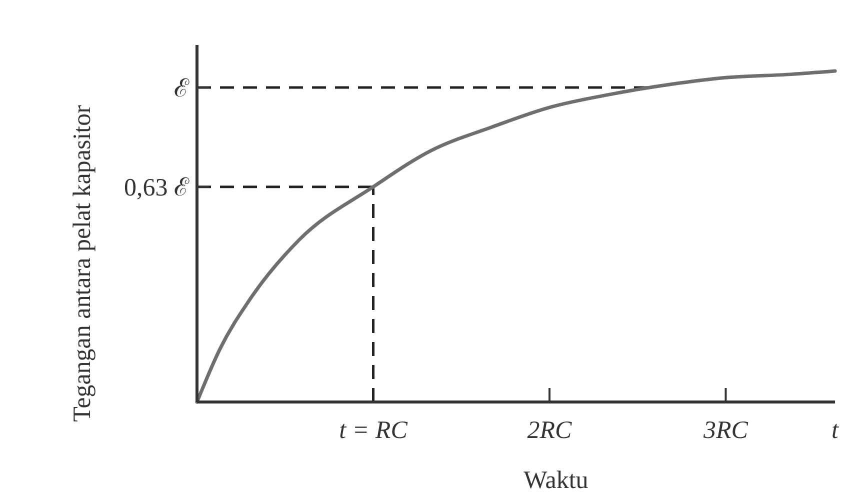  What do you see at coordinates (373, 430) in the screenshot?
I see `x-tick-label: t = RC` at bounding box center [373, 430].